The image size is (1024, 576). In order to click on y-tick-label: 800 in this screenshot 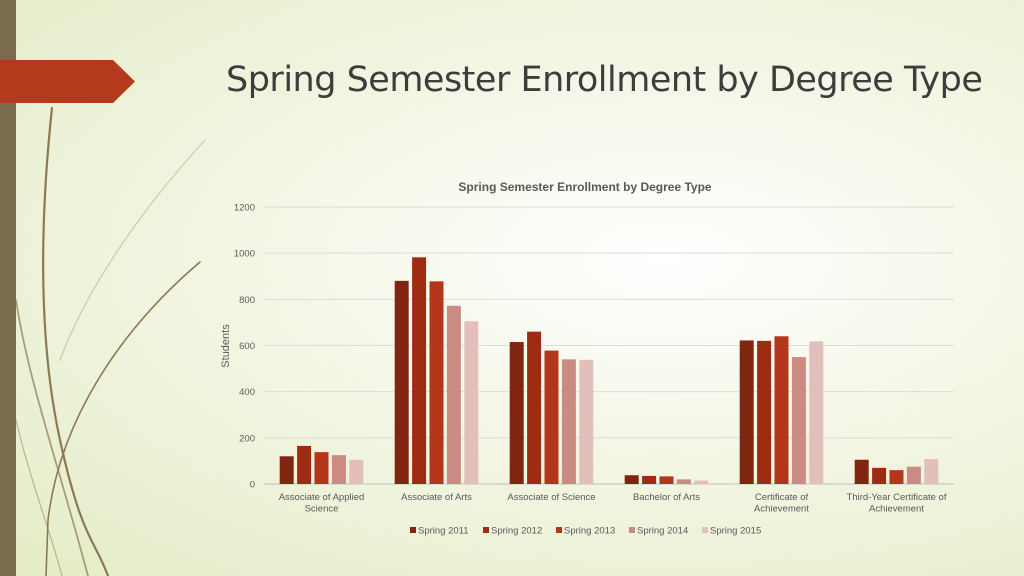, I will do `click(247, 300)`.